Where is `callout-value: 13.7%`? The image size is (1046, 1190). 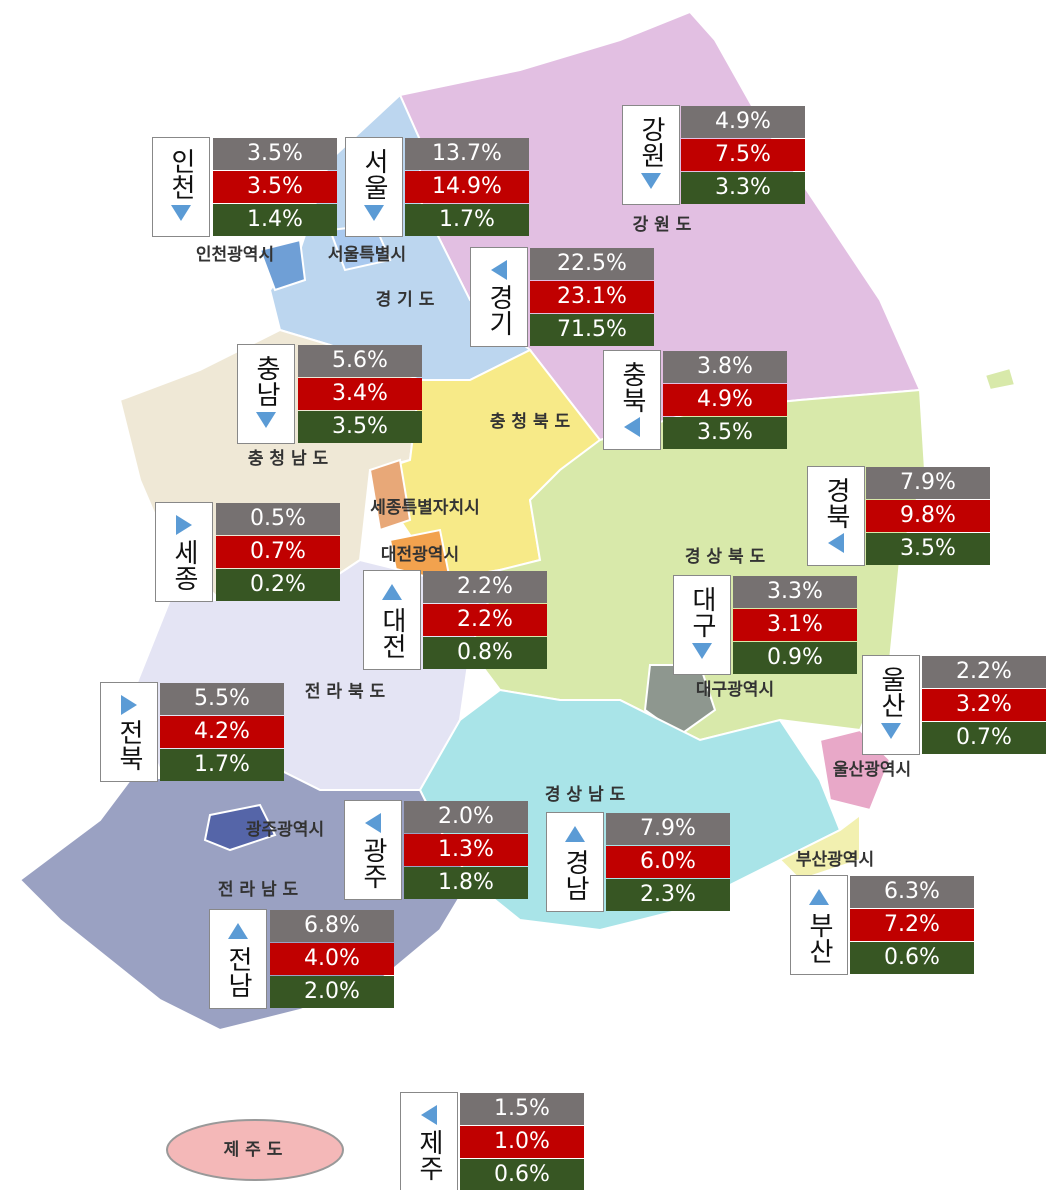 callout-value: 13.7% is located at coordinates (467, 154).